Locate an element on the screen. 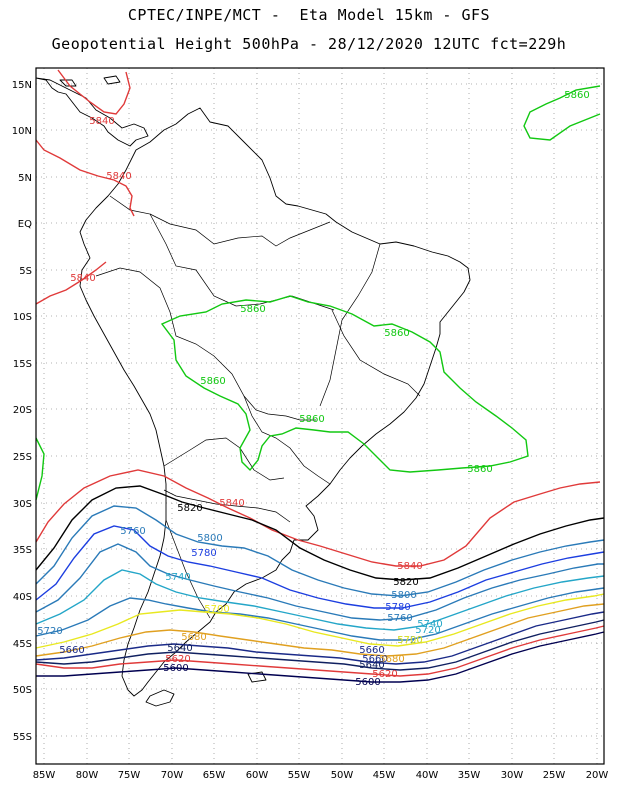  lon-tick-label: 20W is located at coordinates (597, 775).